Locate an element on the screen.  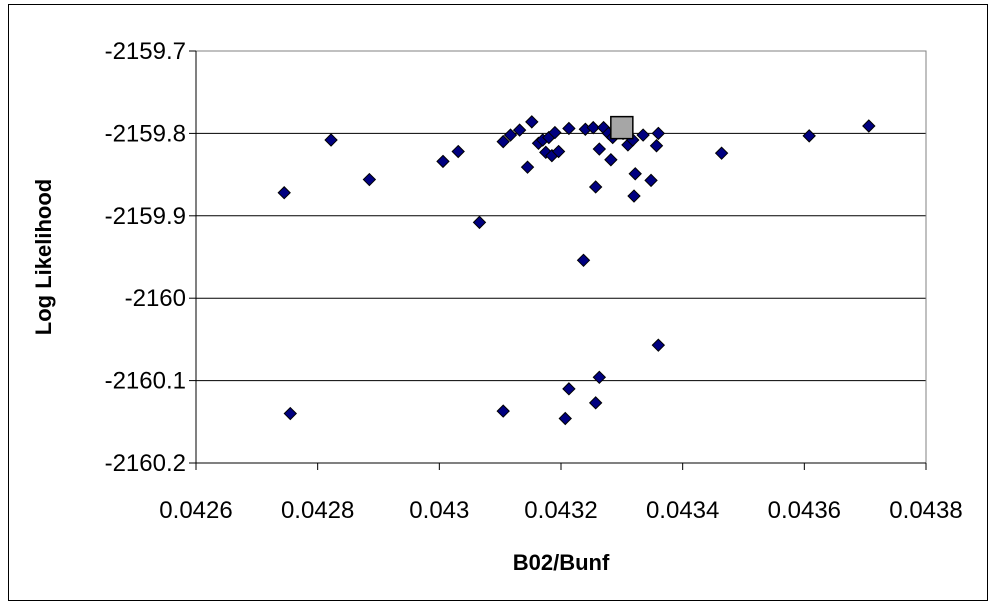
x-tick-label: 0.0434 is located at coordinates (682, 510).